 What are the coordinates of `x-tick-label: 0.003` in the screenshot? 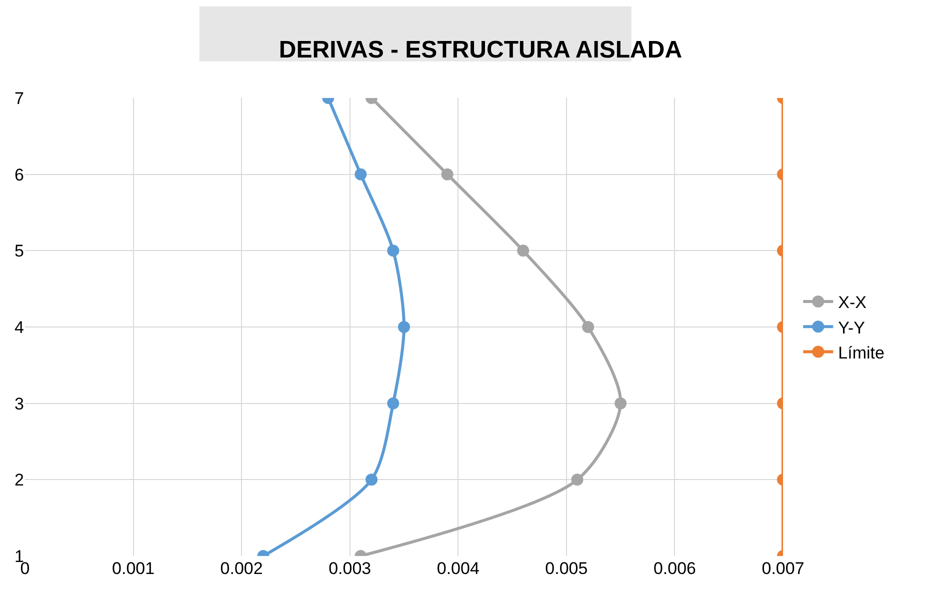 It's located at (350, 568).